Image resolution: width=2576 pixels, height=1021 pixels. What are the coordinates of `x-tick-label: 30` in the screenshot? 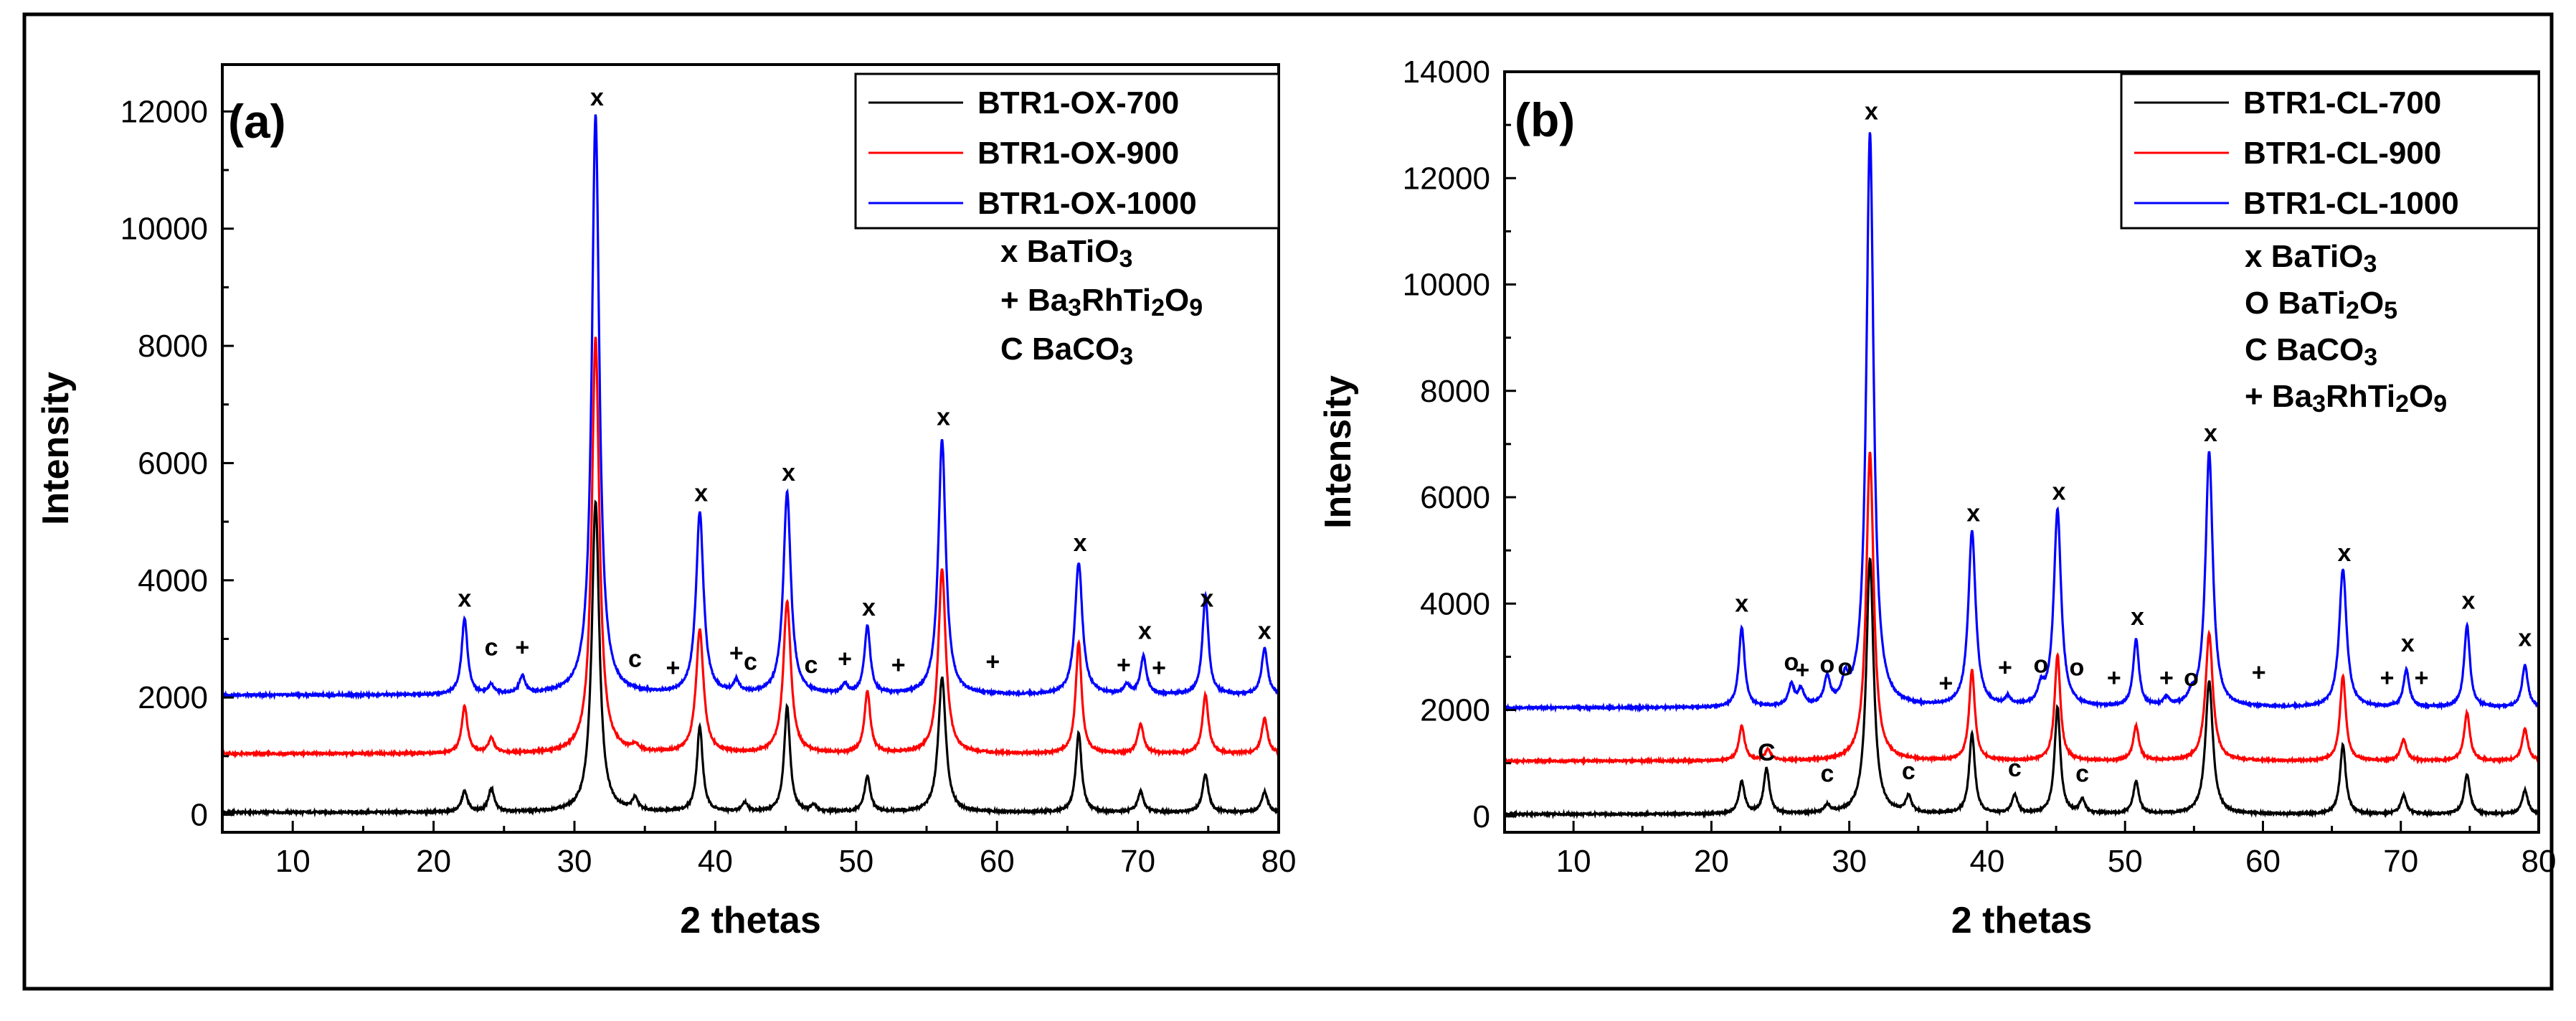 It's located at (574, 861).